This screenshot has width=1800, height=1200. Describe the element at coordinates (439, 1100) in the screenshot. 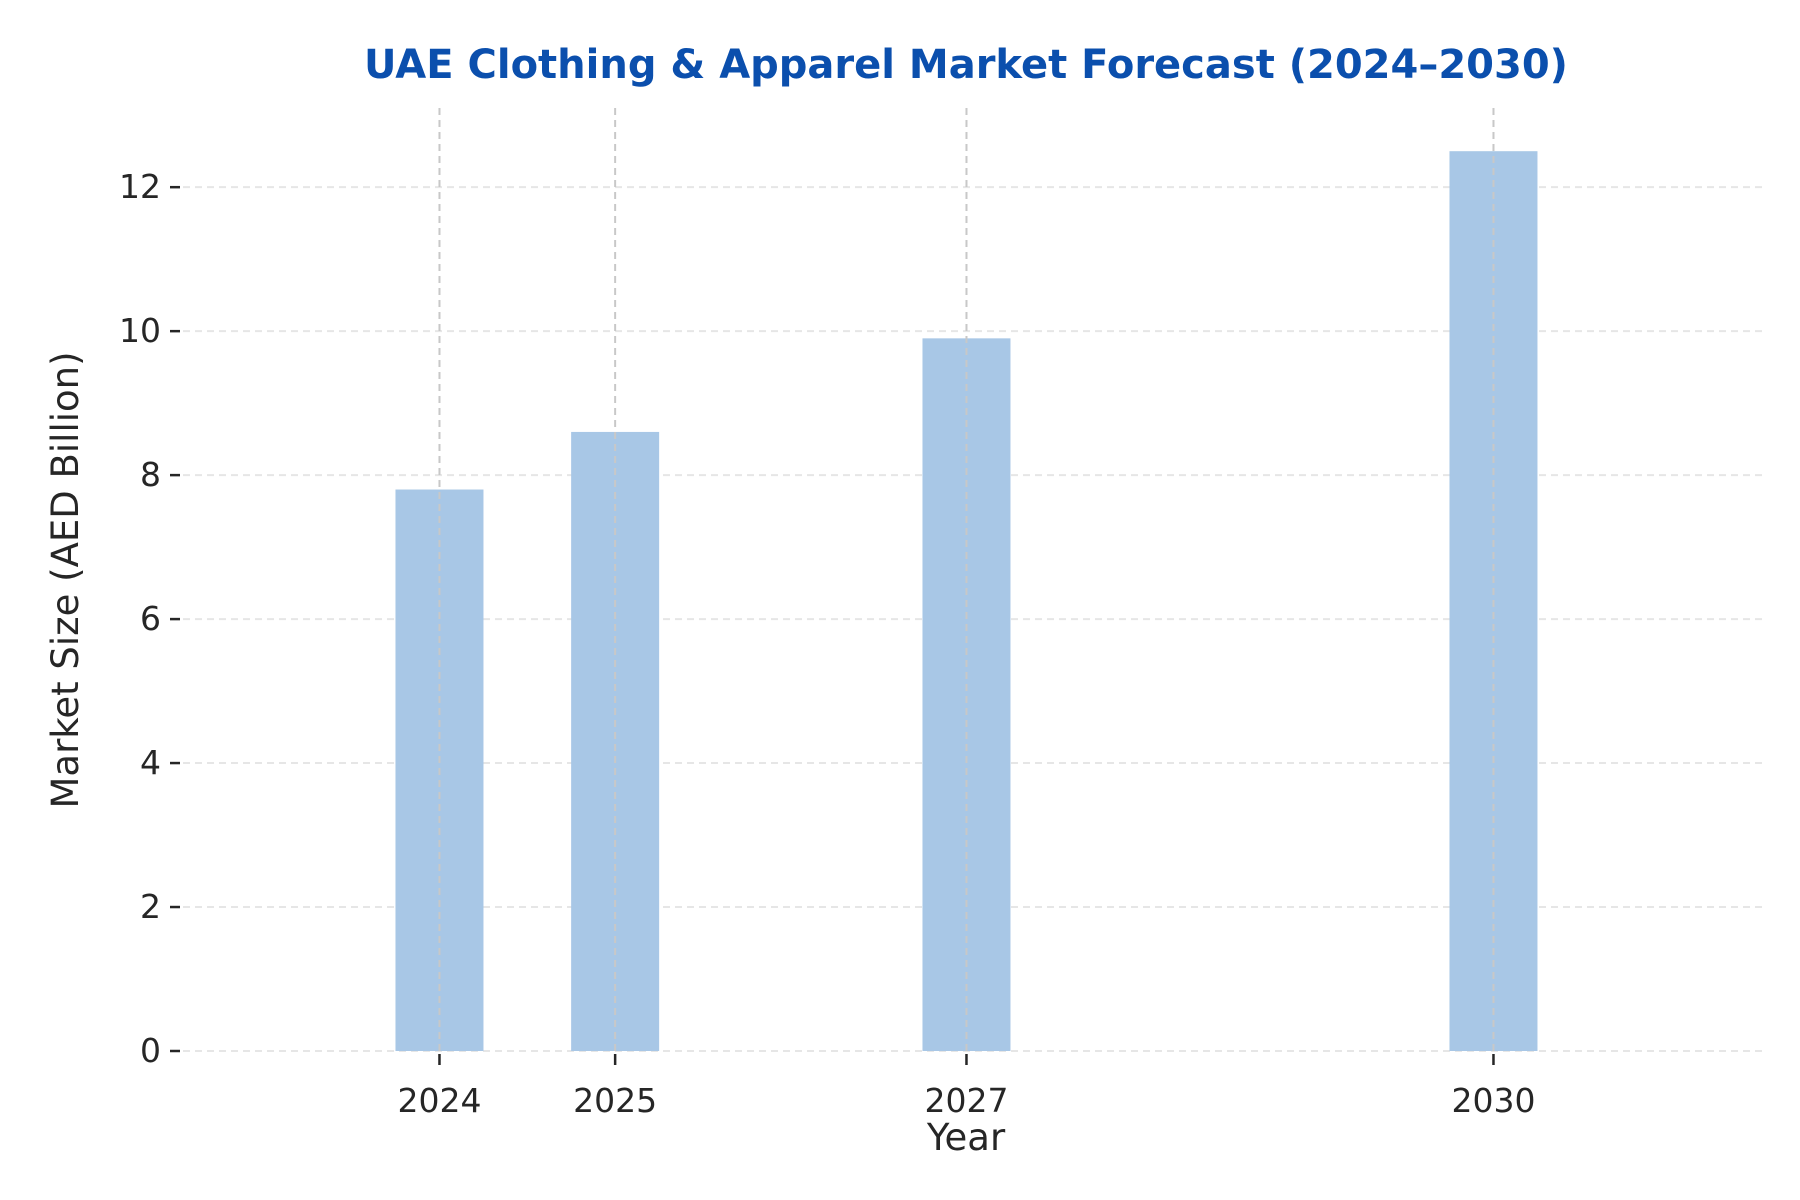

I see `x-tick-label: 2024` at that location.